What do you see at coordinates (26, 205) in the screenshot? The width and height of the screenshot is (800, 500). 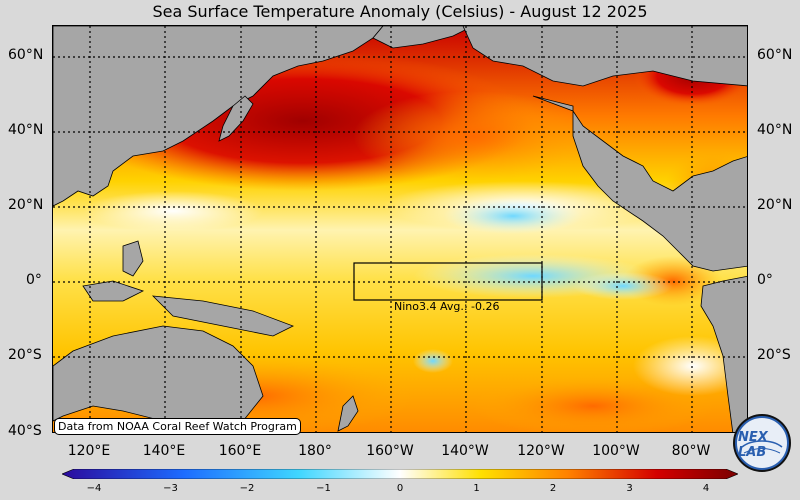 I see `lat-label-left-2: 20°N` at bounding box center [26, 205].